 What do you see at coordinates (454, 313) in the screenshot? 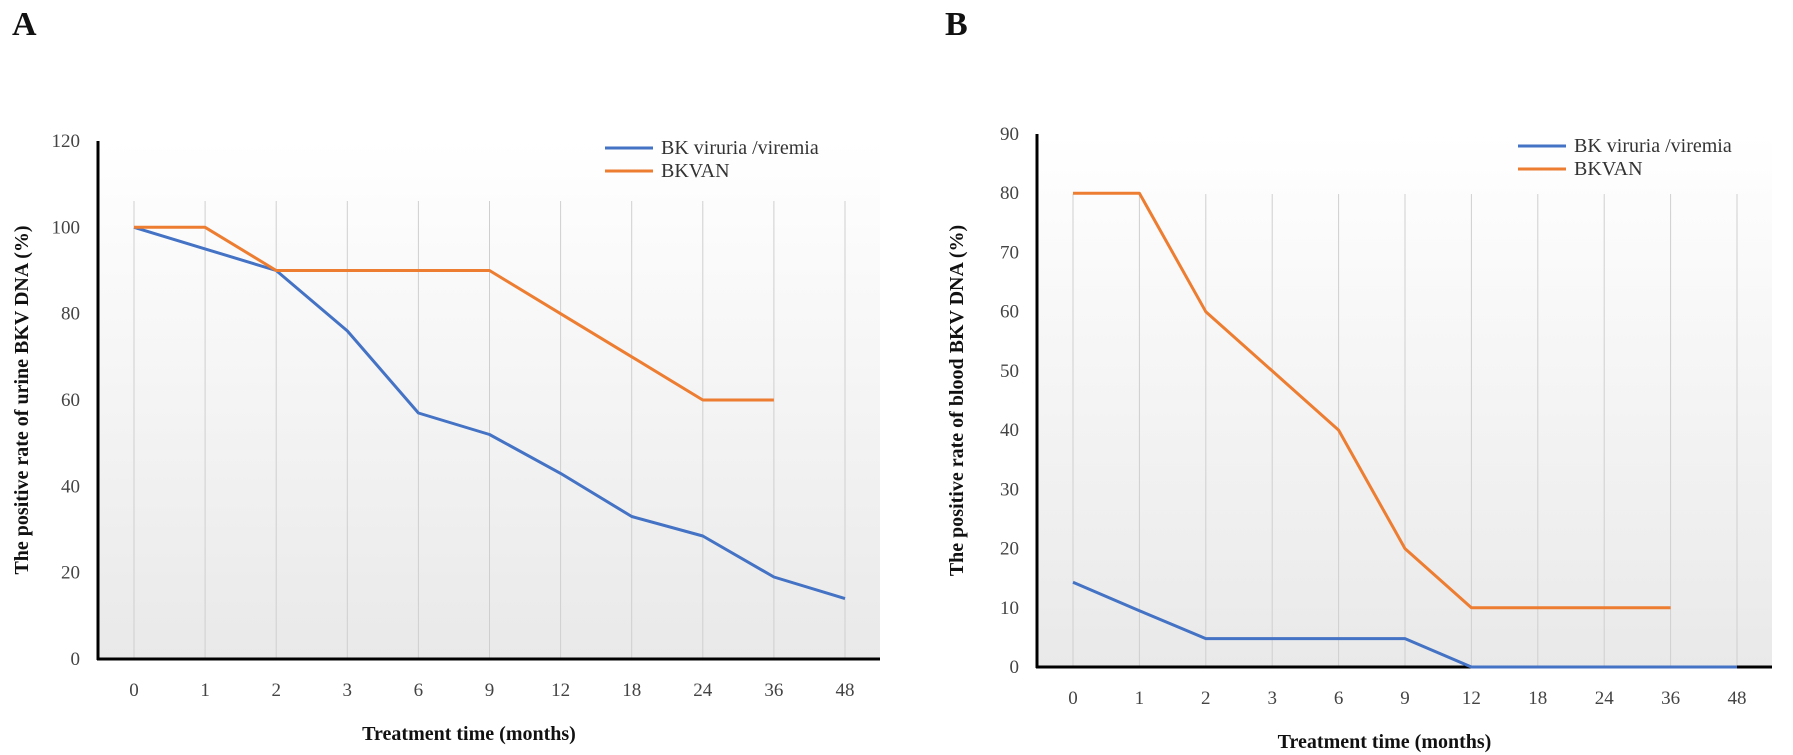
I see `series-line-bkvan` at bounding box center [454, 313].